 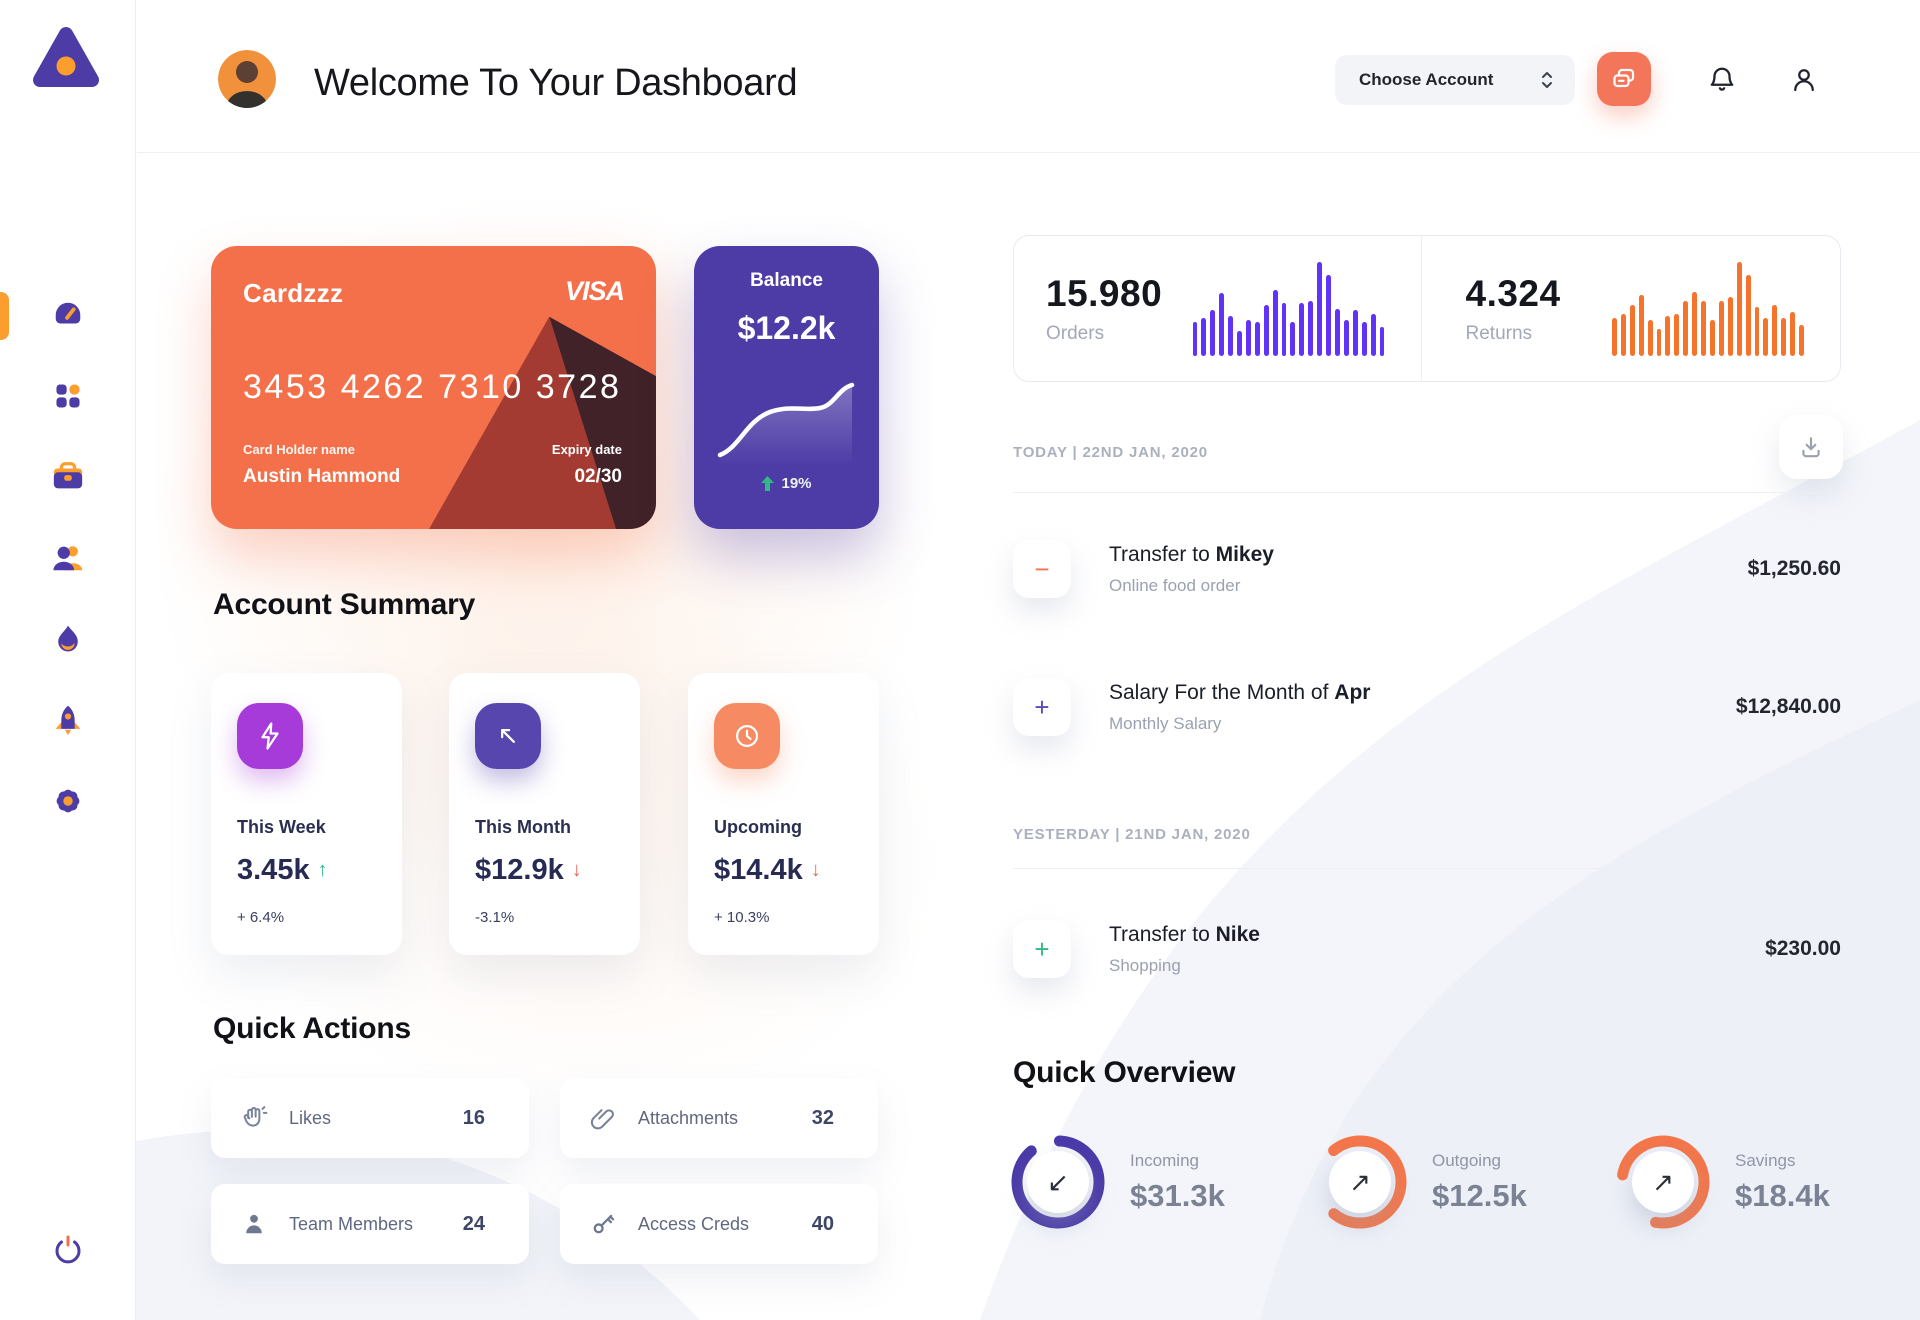 What do you see at coordinates (594, 291) in the screenshot?
I see `visa-logo: VISA` at bounding box center [594, 291].